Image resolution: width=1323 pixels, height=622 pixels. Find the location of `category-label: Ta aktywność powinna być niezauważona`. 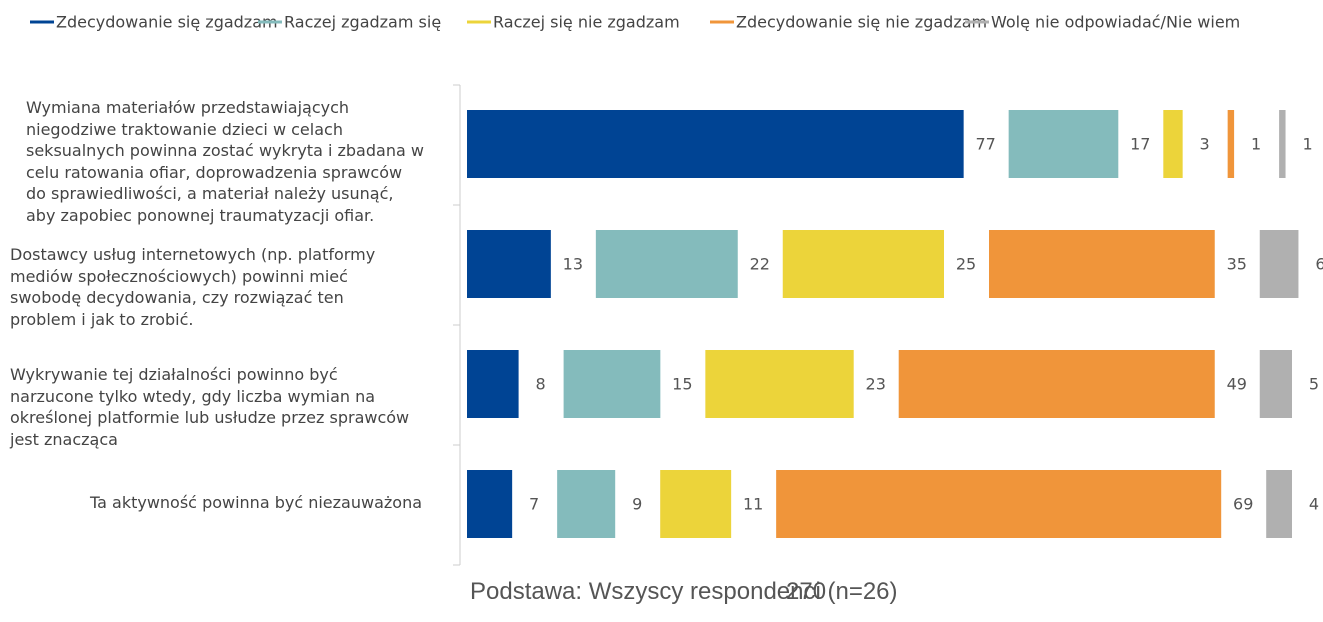

category-label: Ta aktywność powinna być niezauważona is located at coordinates (256, 502).